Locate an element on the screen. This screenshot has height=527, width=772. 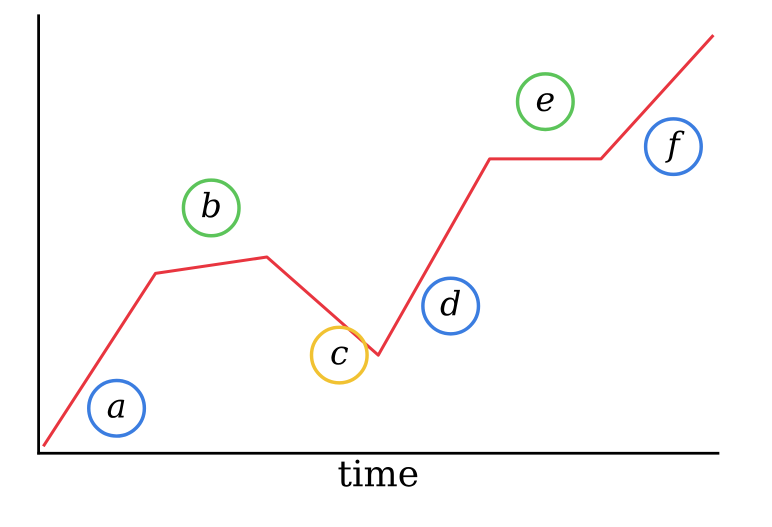
annotation: c is located at coordinates (339, 355).